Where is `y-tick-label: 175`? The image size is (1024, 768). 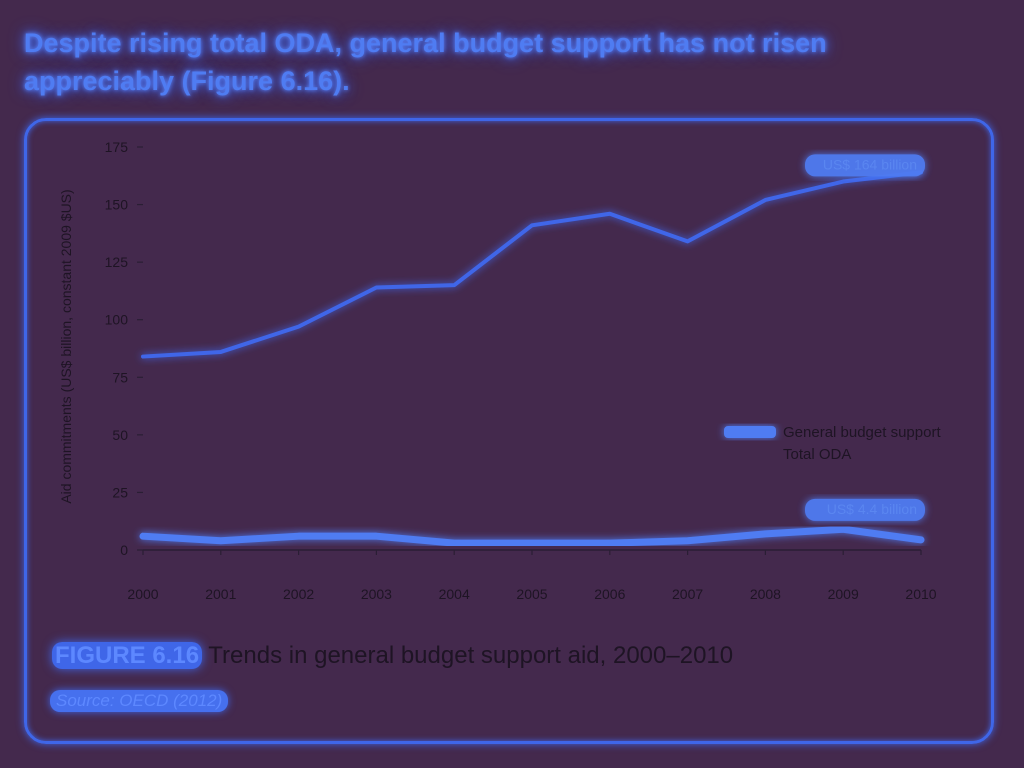
y-tick-label: 175 is located at coordinates (117, 147).